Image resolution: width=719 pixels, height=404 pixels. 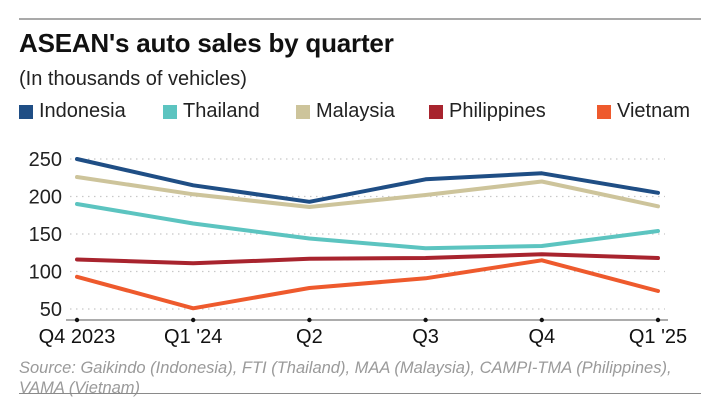 What do you see at coordinates (654, 111) in the screenshot?
I see `legend-label-vietnam: Vietnam` at bounding box center [654, 111].